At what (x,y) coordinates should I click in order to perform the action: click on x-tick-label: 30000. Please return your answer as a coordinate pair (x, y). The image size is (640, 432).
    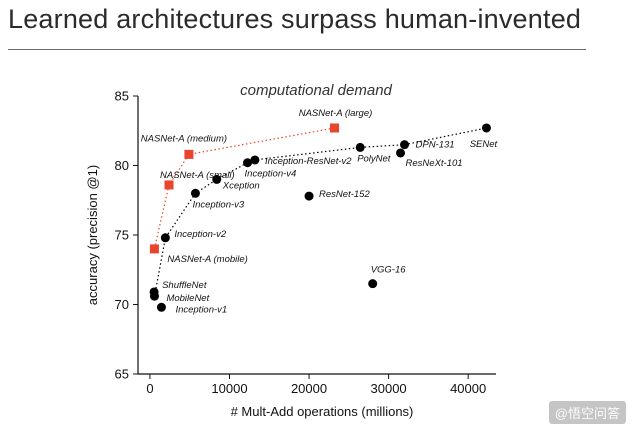
    Looking at the image, I should click on (389, 388).